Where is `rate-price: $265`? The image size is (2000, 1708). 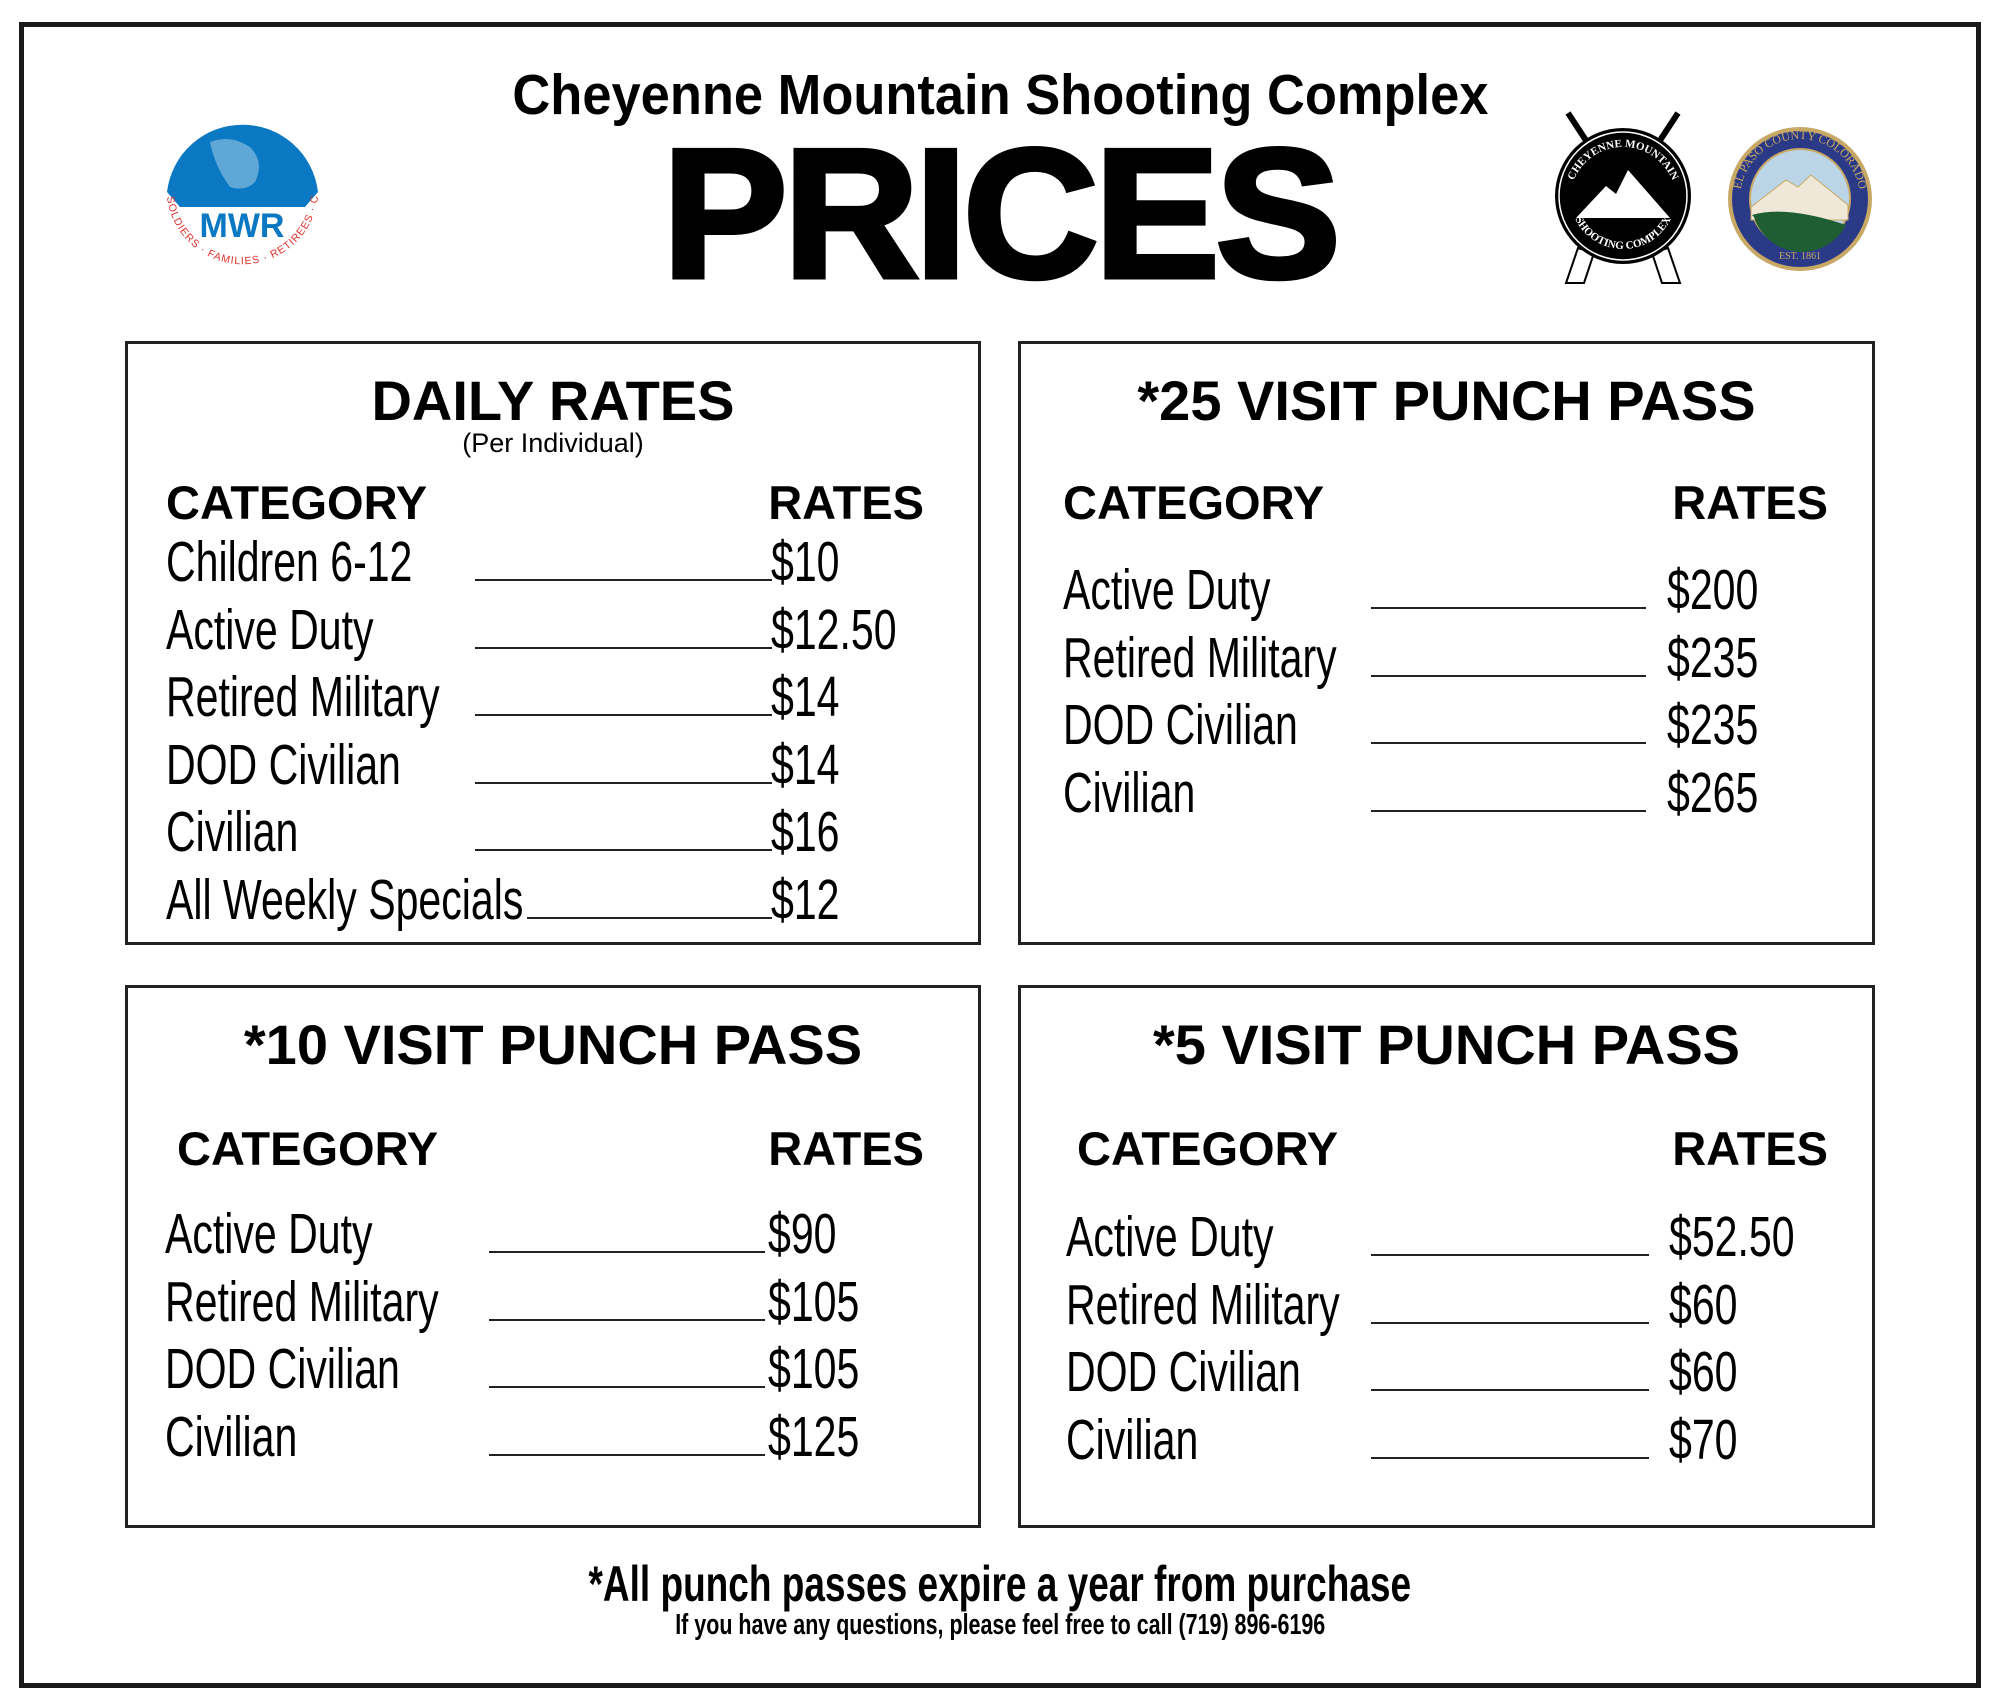
rate-price: $265 is located at coordinates (1730, 793).